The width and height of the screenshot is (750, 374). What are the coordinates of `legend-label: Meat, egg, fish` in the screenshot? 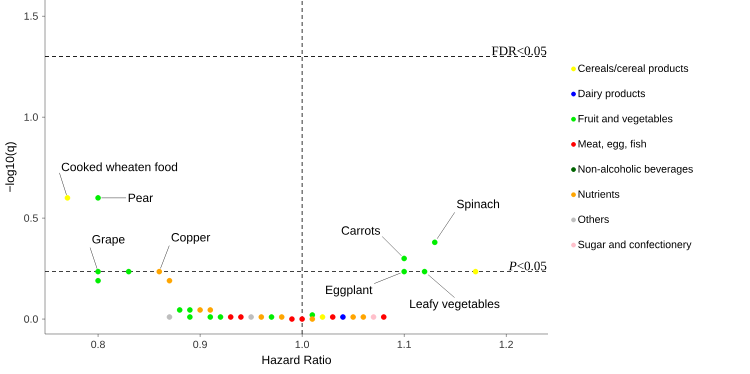 It's located at (612, 145).